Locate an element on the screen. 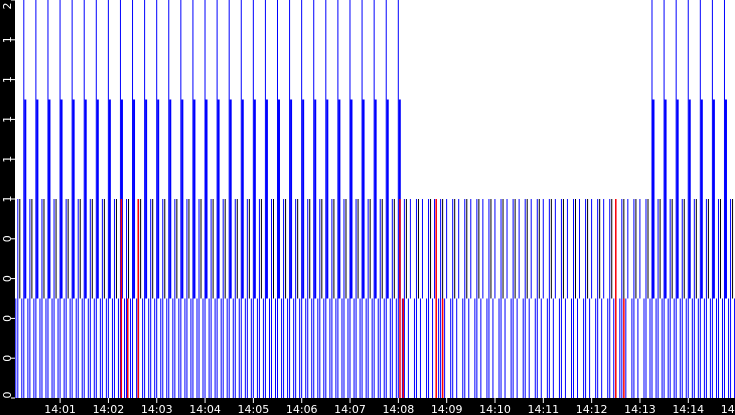 The width and height of the screenshot is (735, 415). x-tick-label: 14:11 is located at coordinates (543, 409).